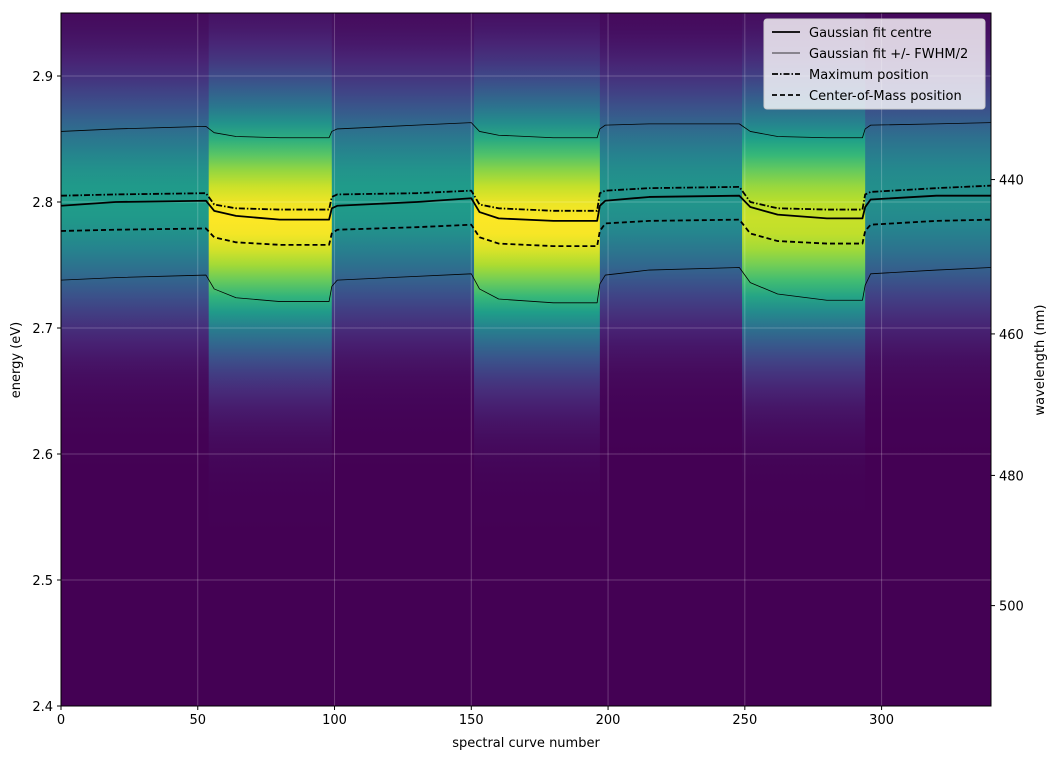 Image resolution: width=1056 pixels, height=759 pixels. Describe the element at coordinates (885, 96) in the screenshot. I see `legend-label-com: Center-of-Mass position` at that location.